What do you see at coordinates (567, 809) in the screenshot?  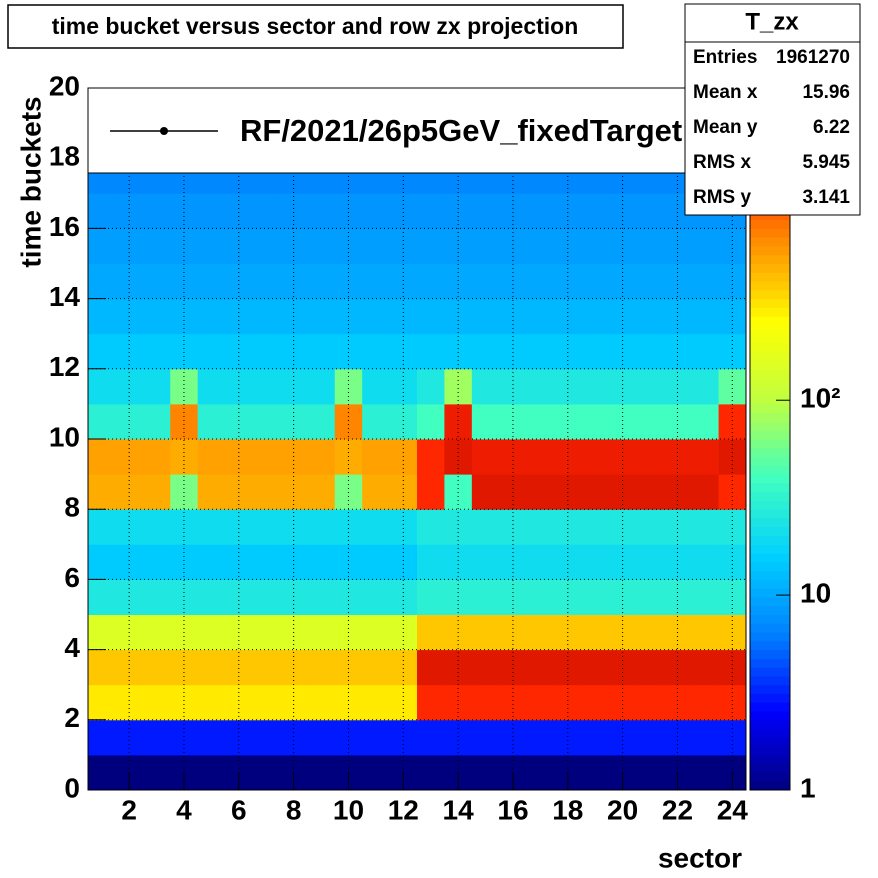 I see `x-tick-label: 18` at bounding box center [567, 809].